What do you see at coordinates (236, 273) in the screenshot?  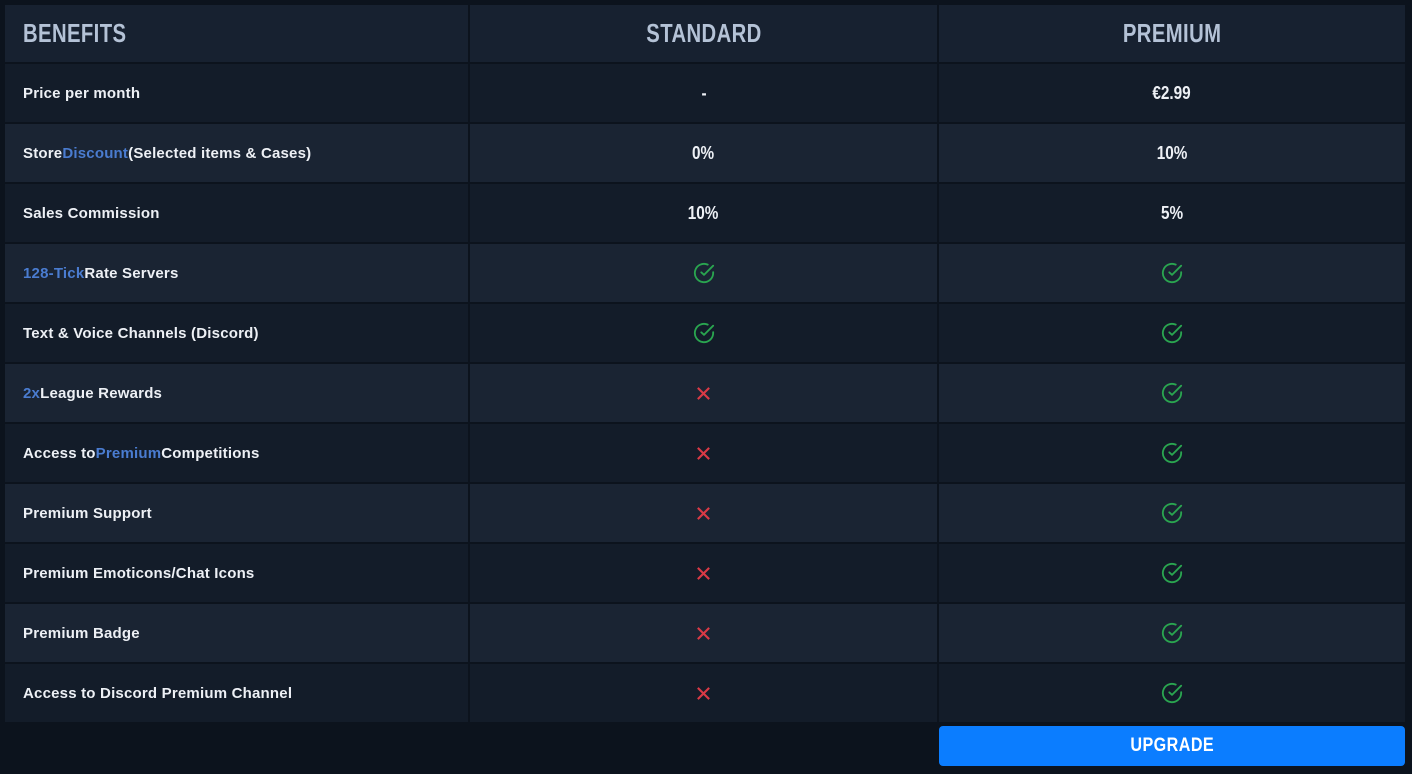 I see `benefit-cell: 128-Tick Rate Servers` at bounding box center [236, 273].